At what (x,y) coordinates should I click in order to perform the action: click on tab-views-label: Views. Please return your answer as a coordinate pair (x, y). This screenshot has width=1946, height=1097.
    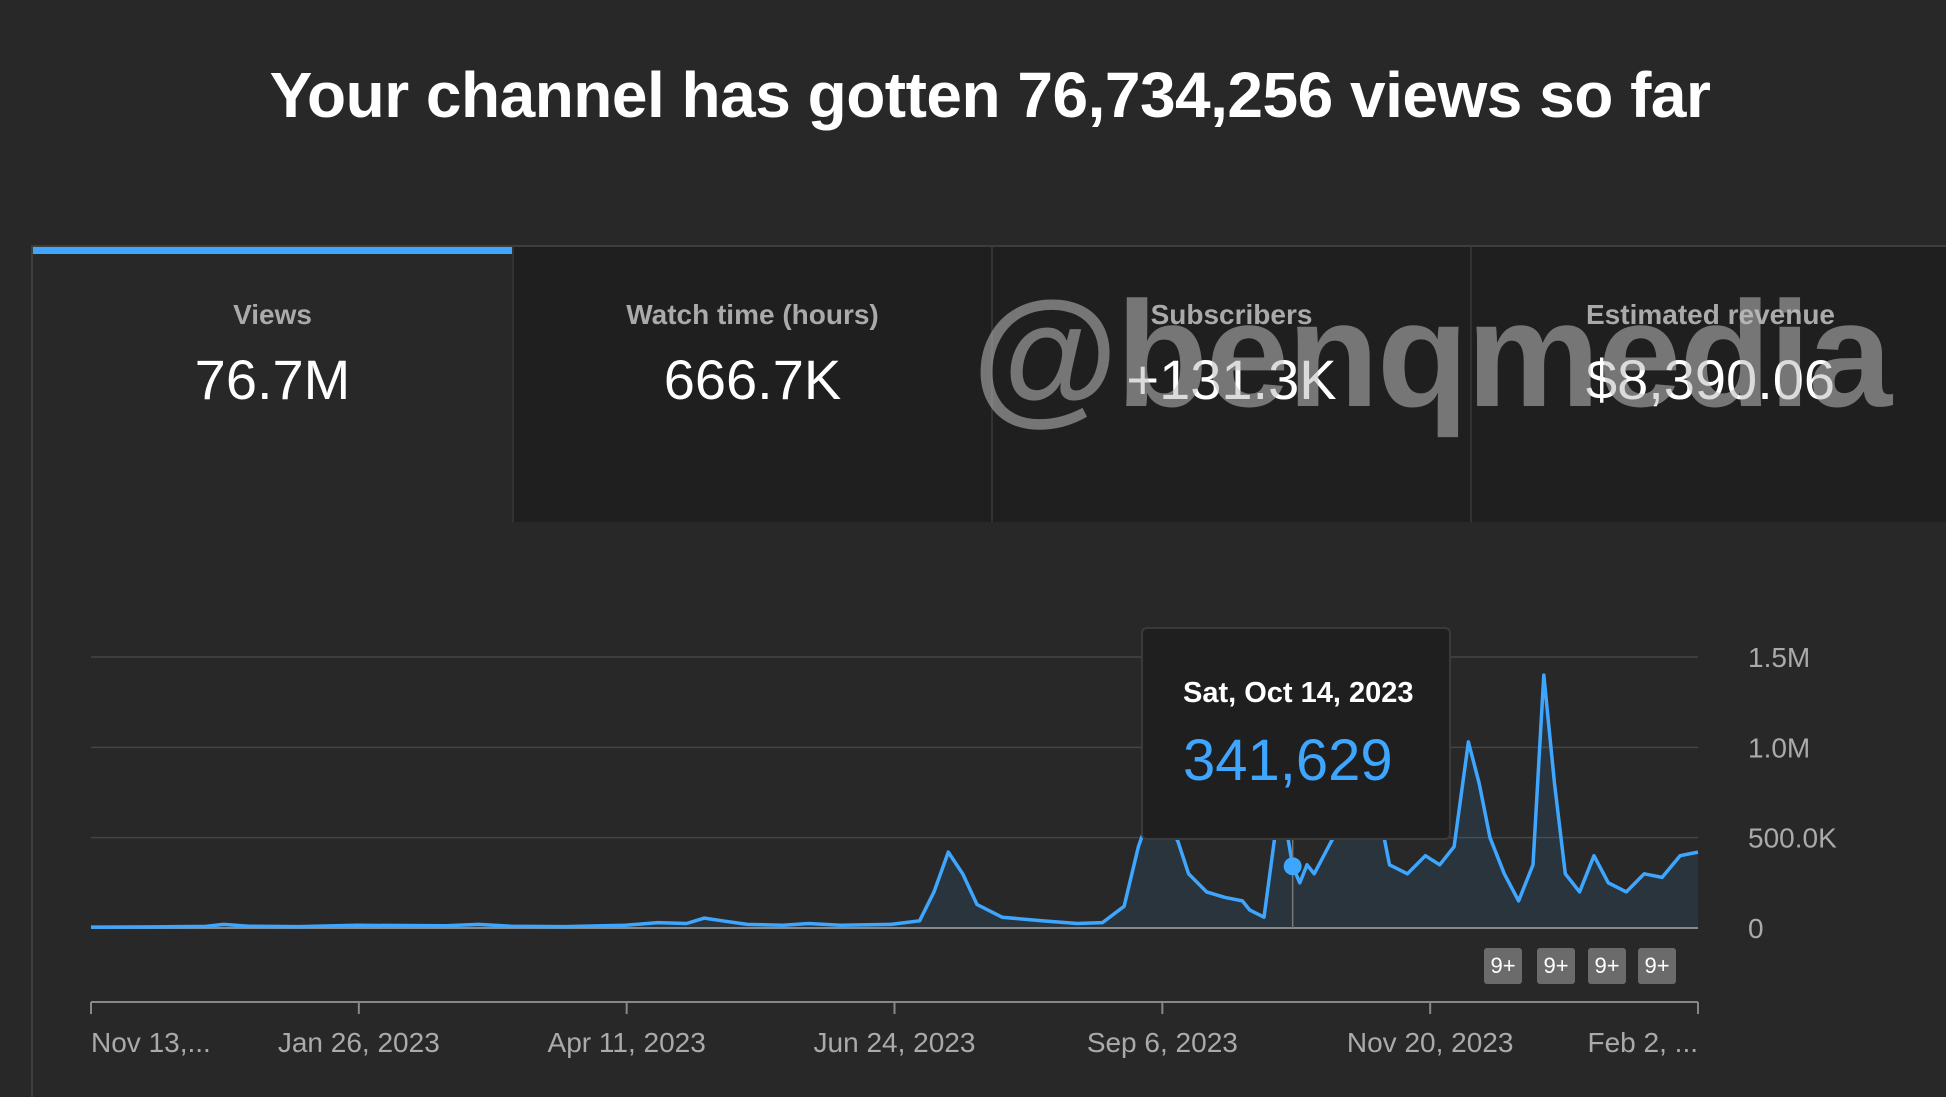
    Looking at the image, I should click on (272, 314).